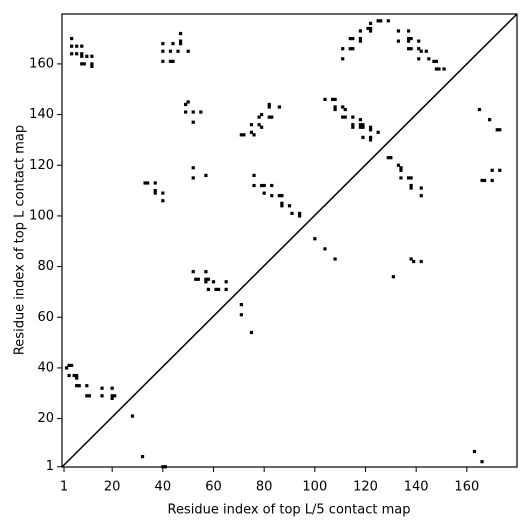  I want to click on y-tick-label: 160, so click(41, 63).